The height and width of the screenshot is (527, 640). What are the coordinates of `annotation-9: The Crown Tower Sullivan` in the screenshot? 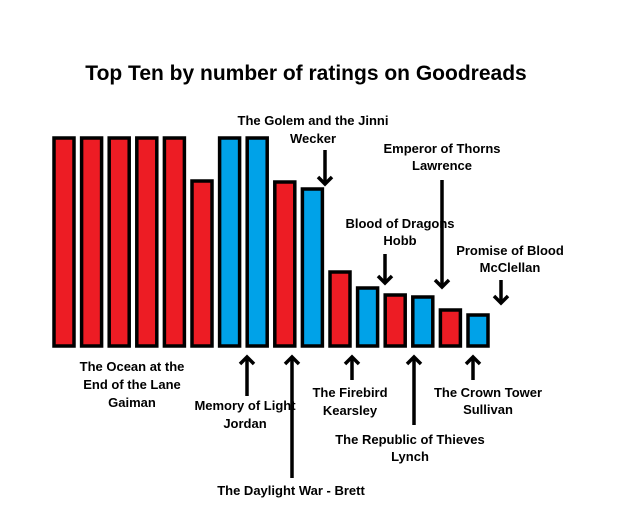 It's located at (488, 401).